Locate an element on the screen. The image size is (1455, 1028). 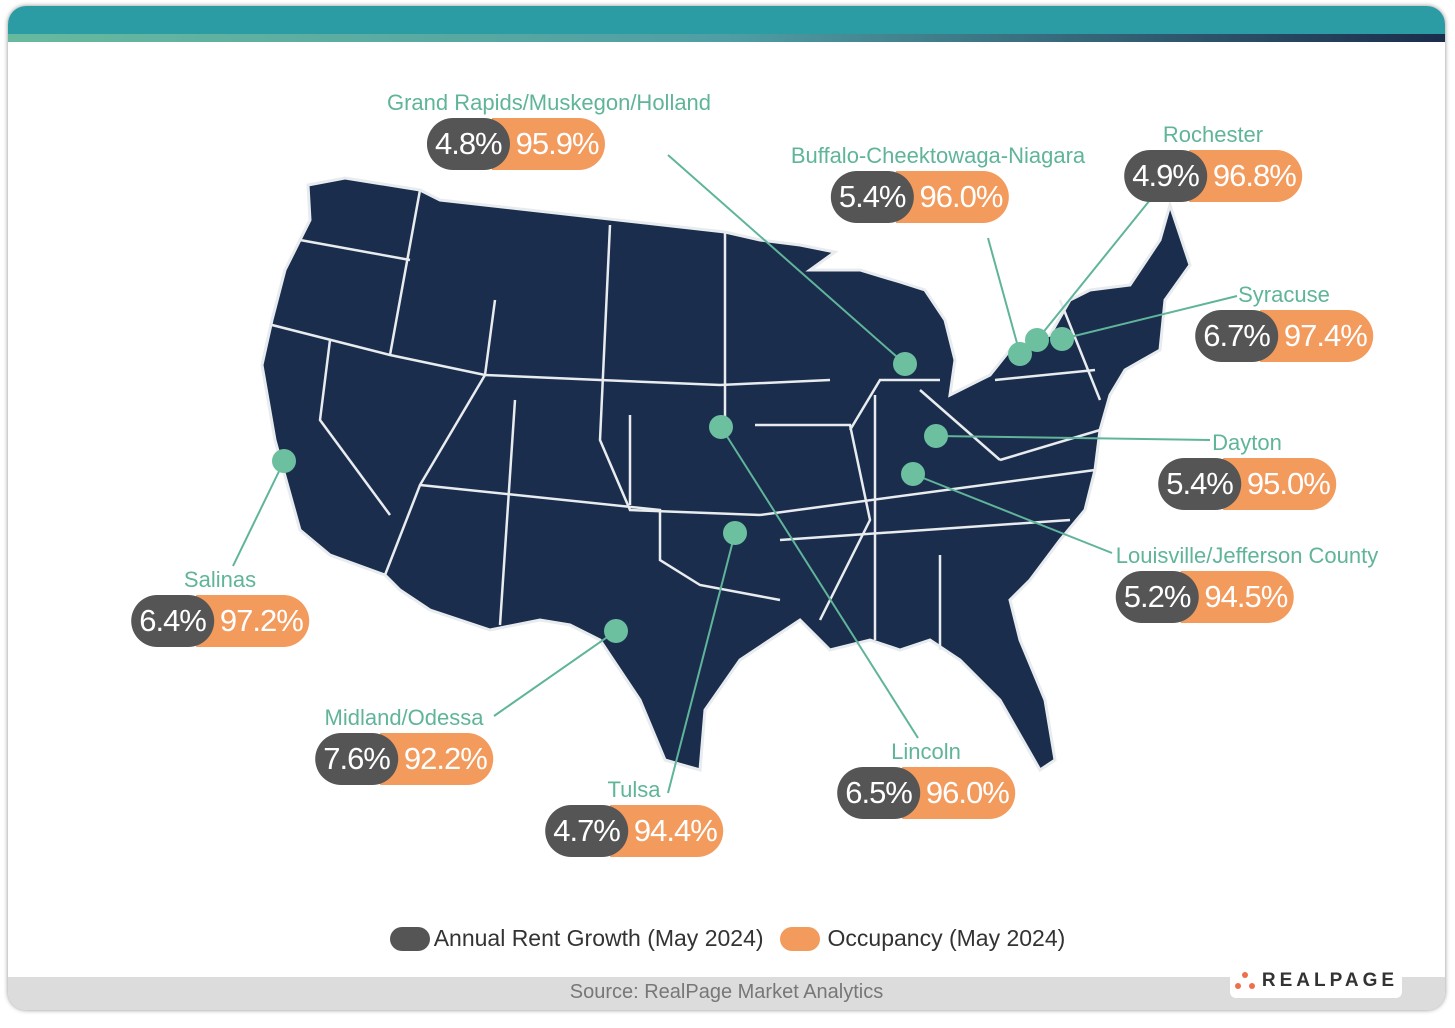
market-label: Dayton 5.4% 95.0% is located at coordinates (1247, 470).